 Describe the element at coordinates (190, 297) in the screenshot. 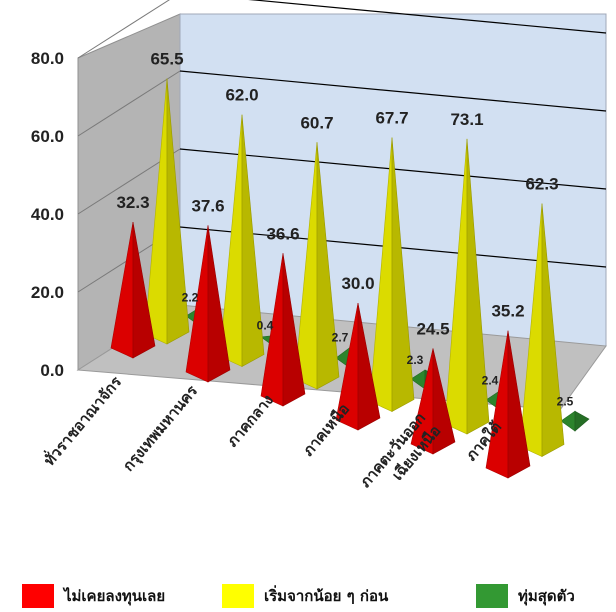

I see `data-label: 2.2` at that location.